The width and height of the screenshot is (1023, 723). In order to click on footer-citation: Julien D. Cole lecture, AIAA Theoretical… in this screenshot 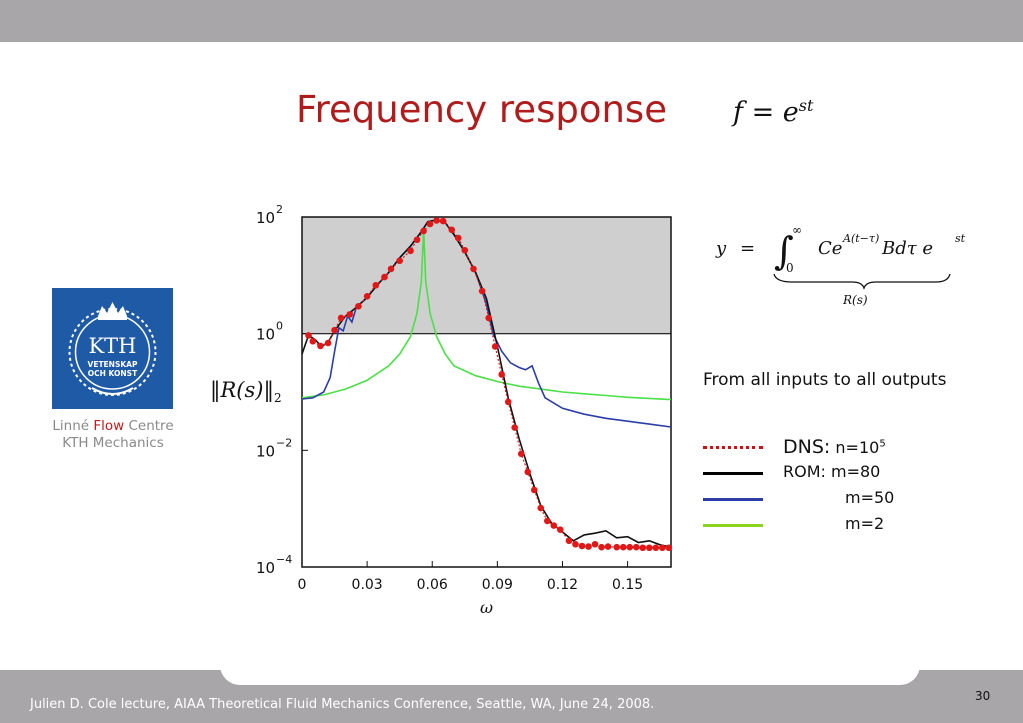, I will do `click(342, 704)`.